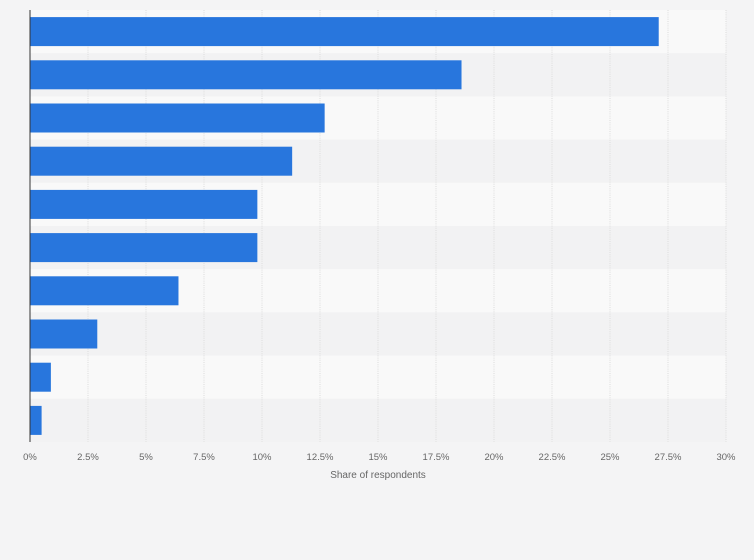  Describe the element at coordinates (610, 457) in the screenshot. I see `x-tick-label: 25%` at that location.